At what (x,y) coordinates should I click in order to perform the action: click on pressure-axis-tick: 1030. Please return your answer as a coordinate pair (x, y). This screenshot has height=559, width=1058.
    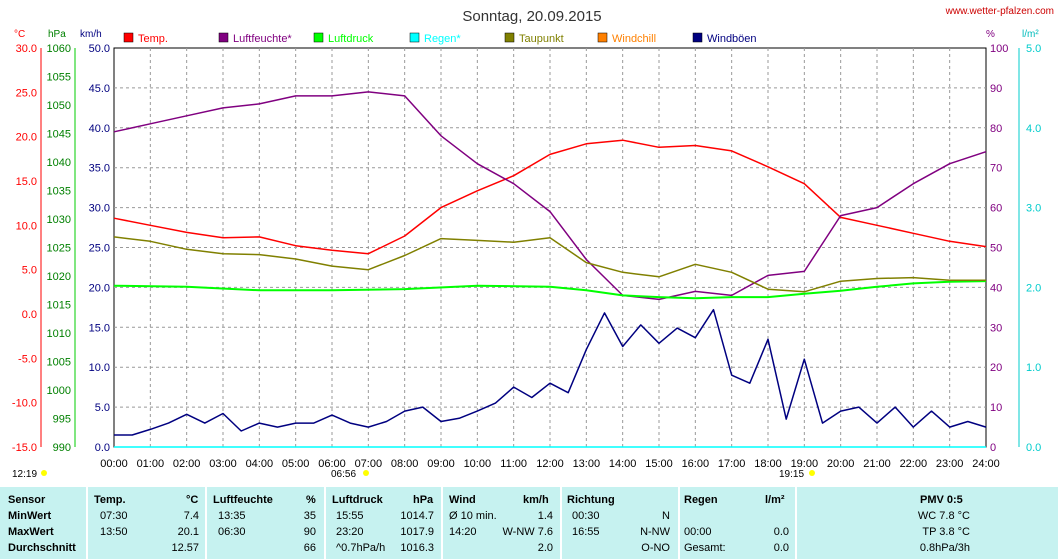
    Looking at the image, I should click on (59, 220).